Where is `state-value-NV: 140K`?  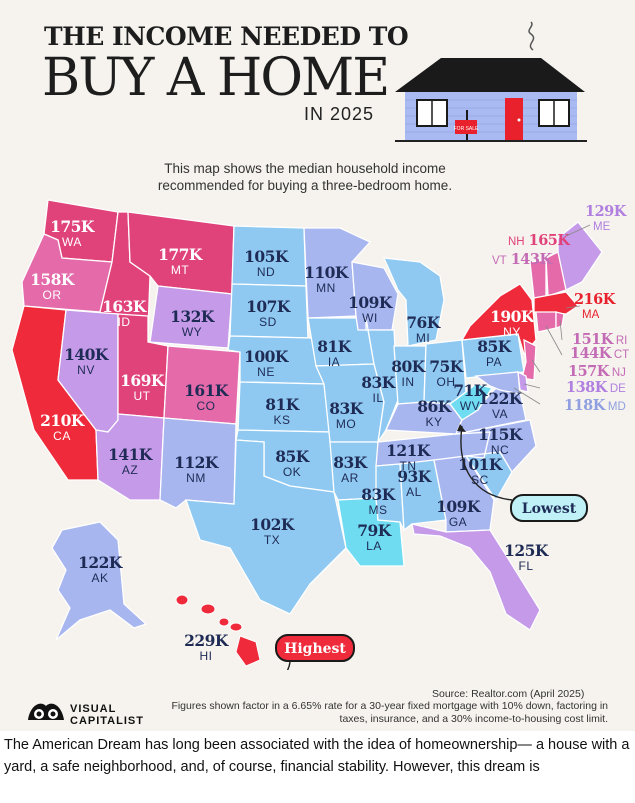
state-value-NV: 140K is located at coordinates (86, 354).